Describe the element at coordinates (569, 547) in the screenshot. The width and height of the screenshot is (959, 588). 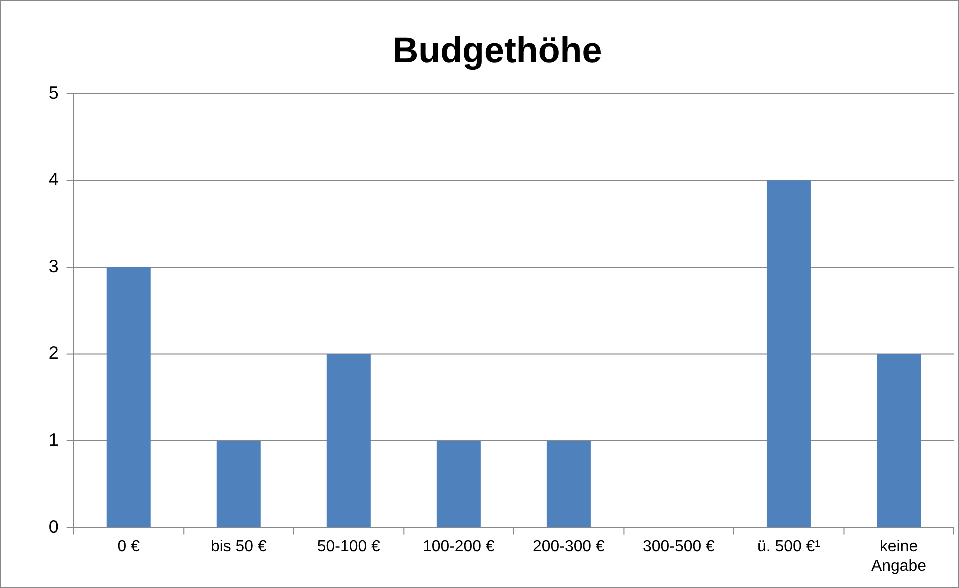
I see `x-tick-label: 200-300 €` at that location.